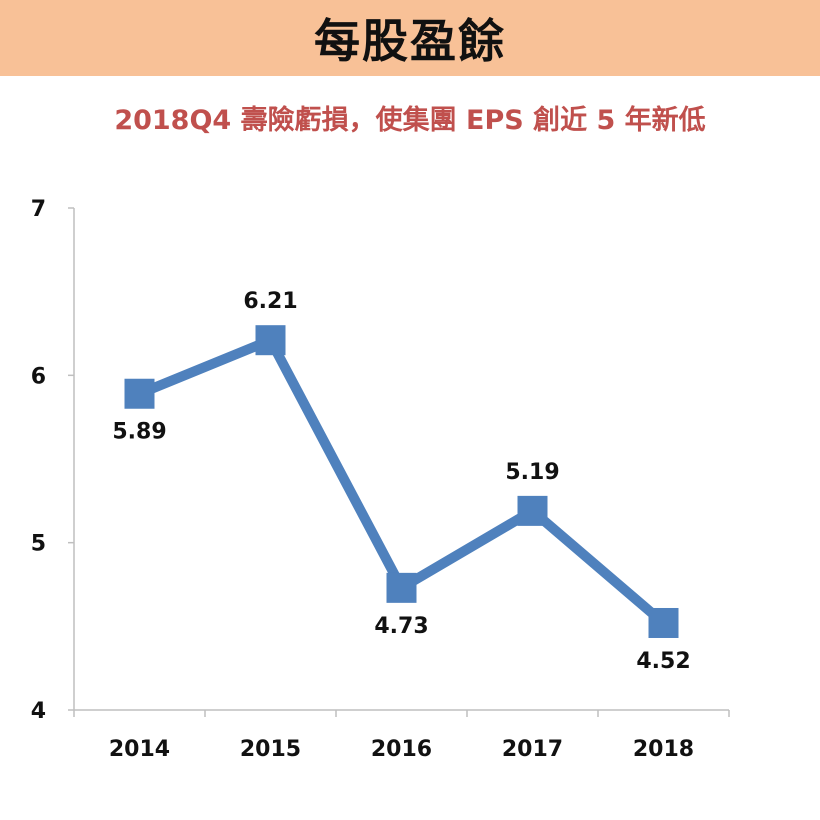  I want to click on data-label: 4.73, so click(401, 626).